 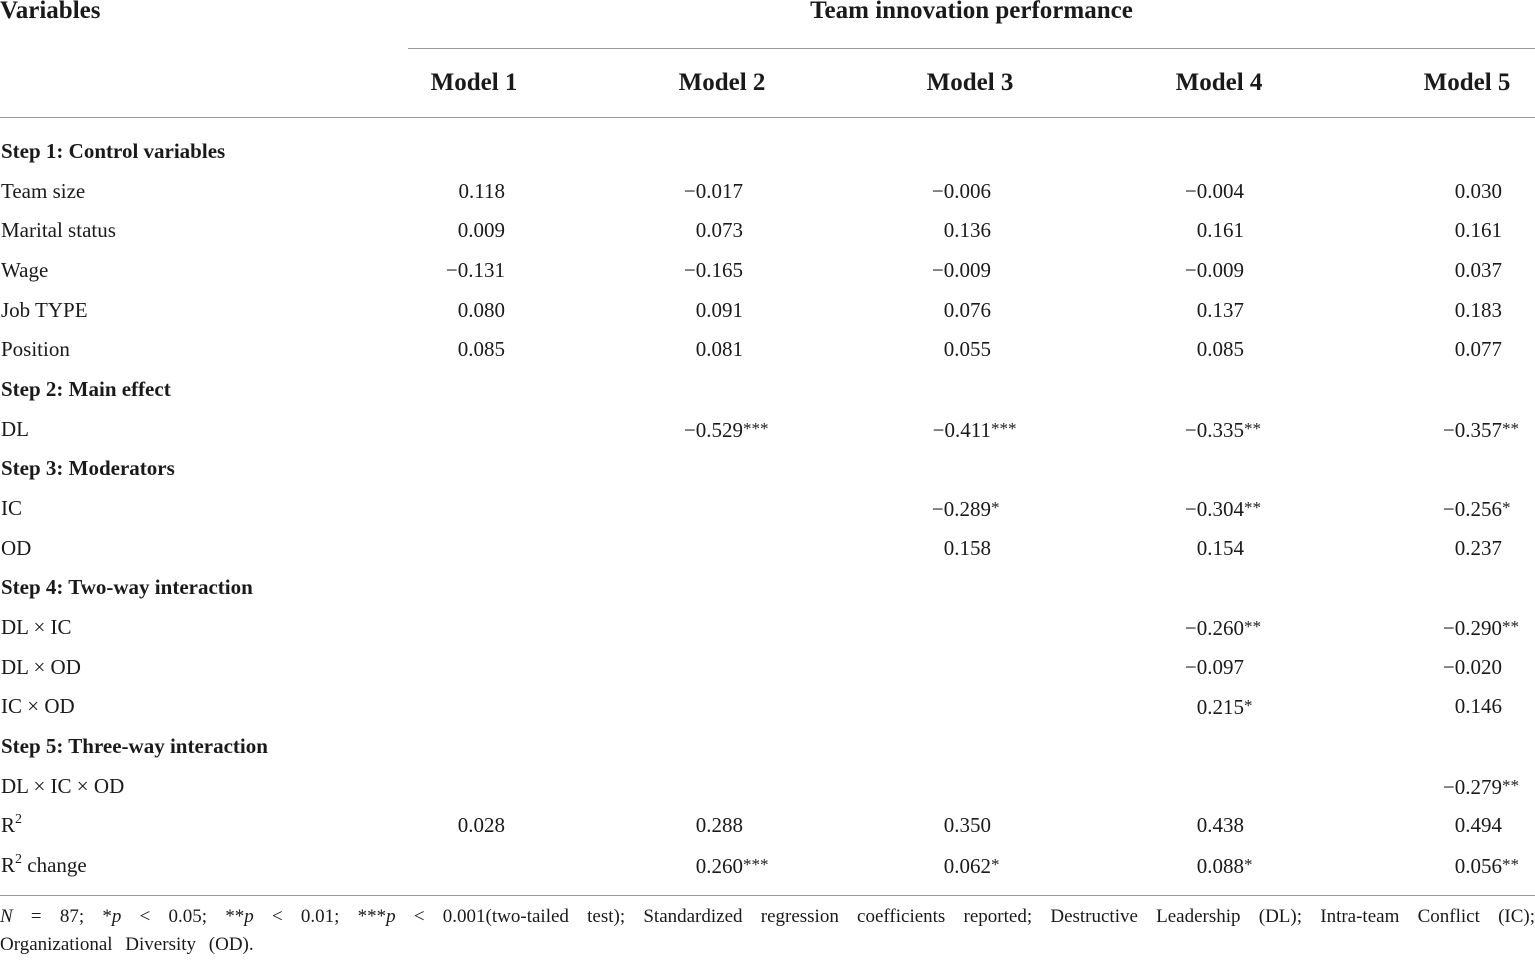 What do you see at coordinates (1480, 628) in the screenshot?
I see `table-cell-model-5: −0.290**` at bounding box center [1480, 628].